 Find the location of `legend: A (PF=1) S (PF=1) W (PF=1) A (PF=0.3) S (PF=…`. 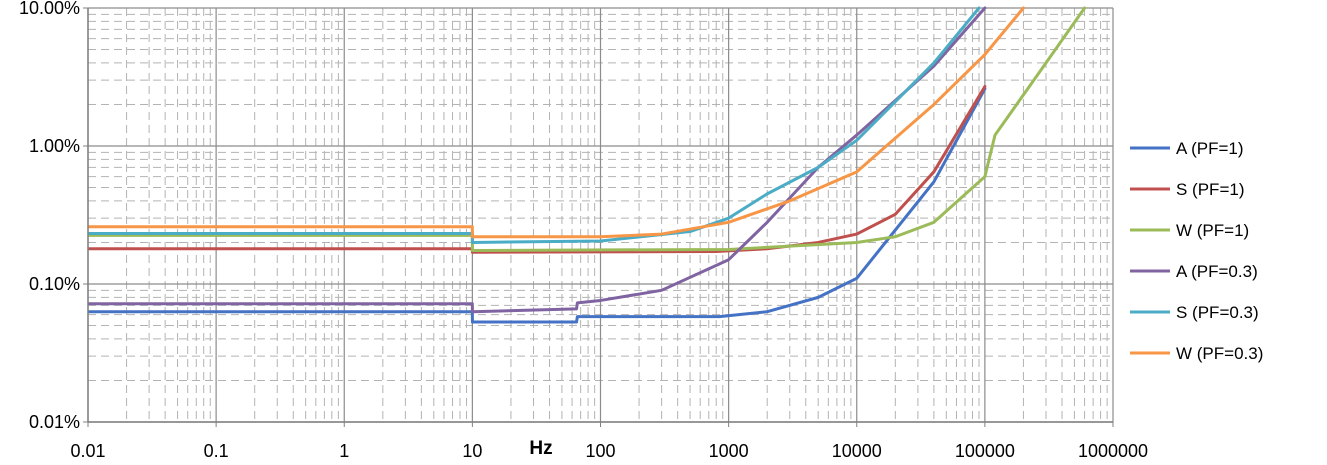

legend: A (PF=1) S (PF=1) W (PF=1) A (PF=0.3) S (PF=… is located at coordinates (1196, 251).